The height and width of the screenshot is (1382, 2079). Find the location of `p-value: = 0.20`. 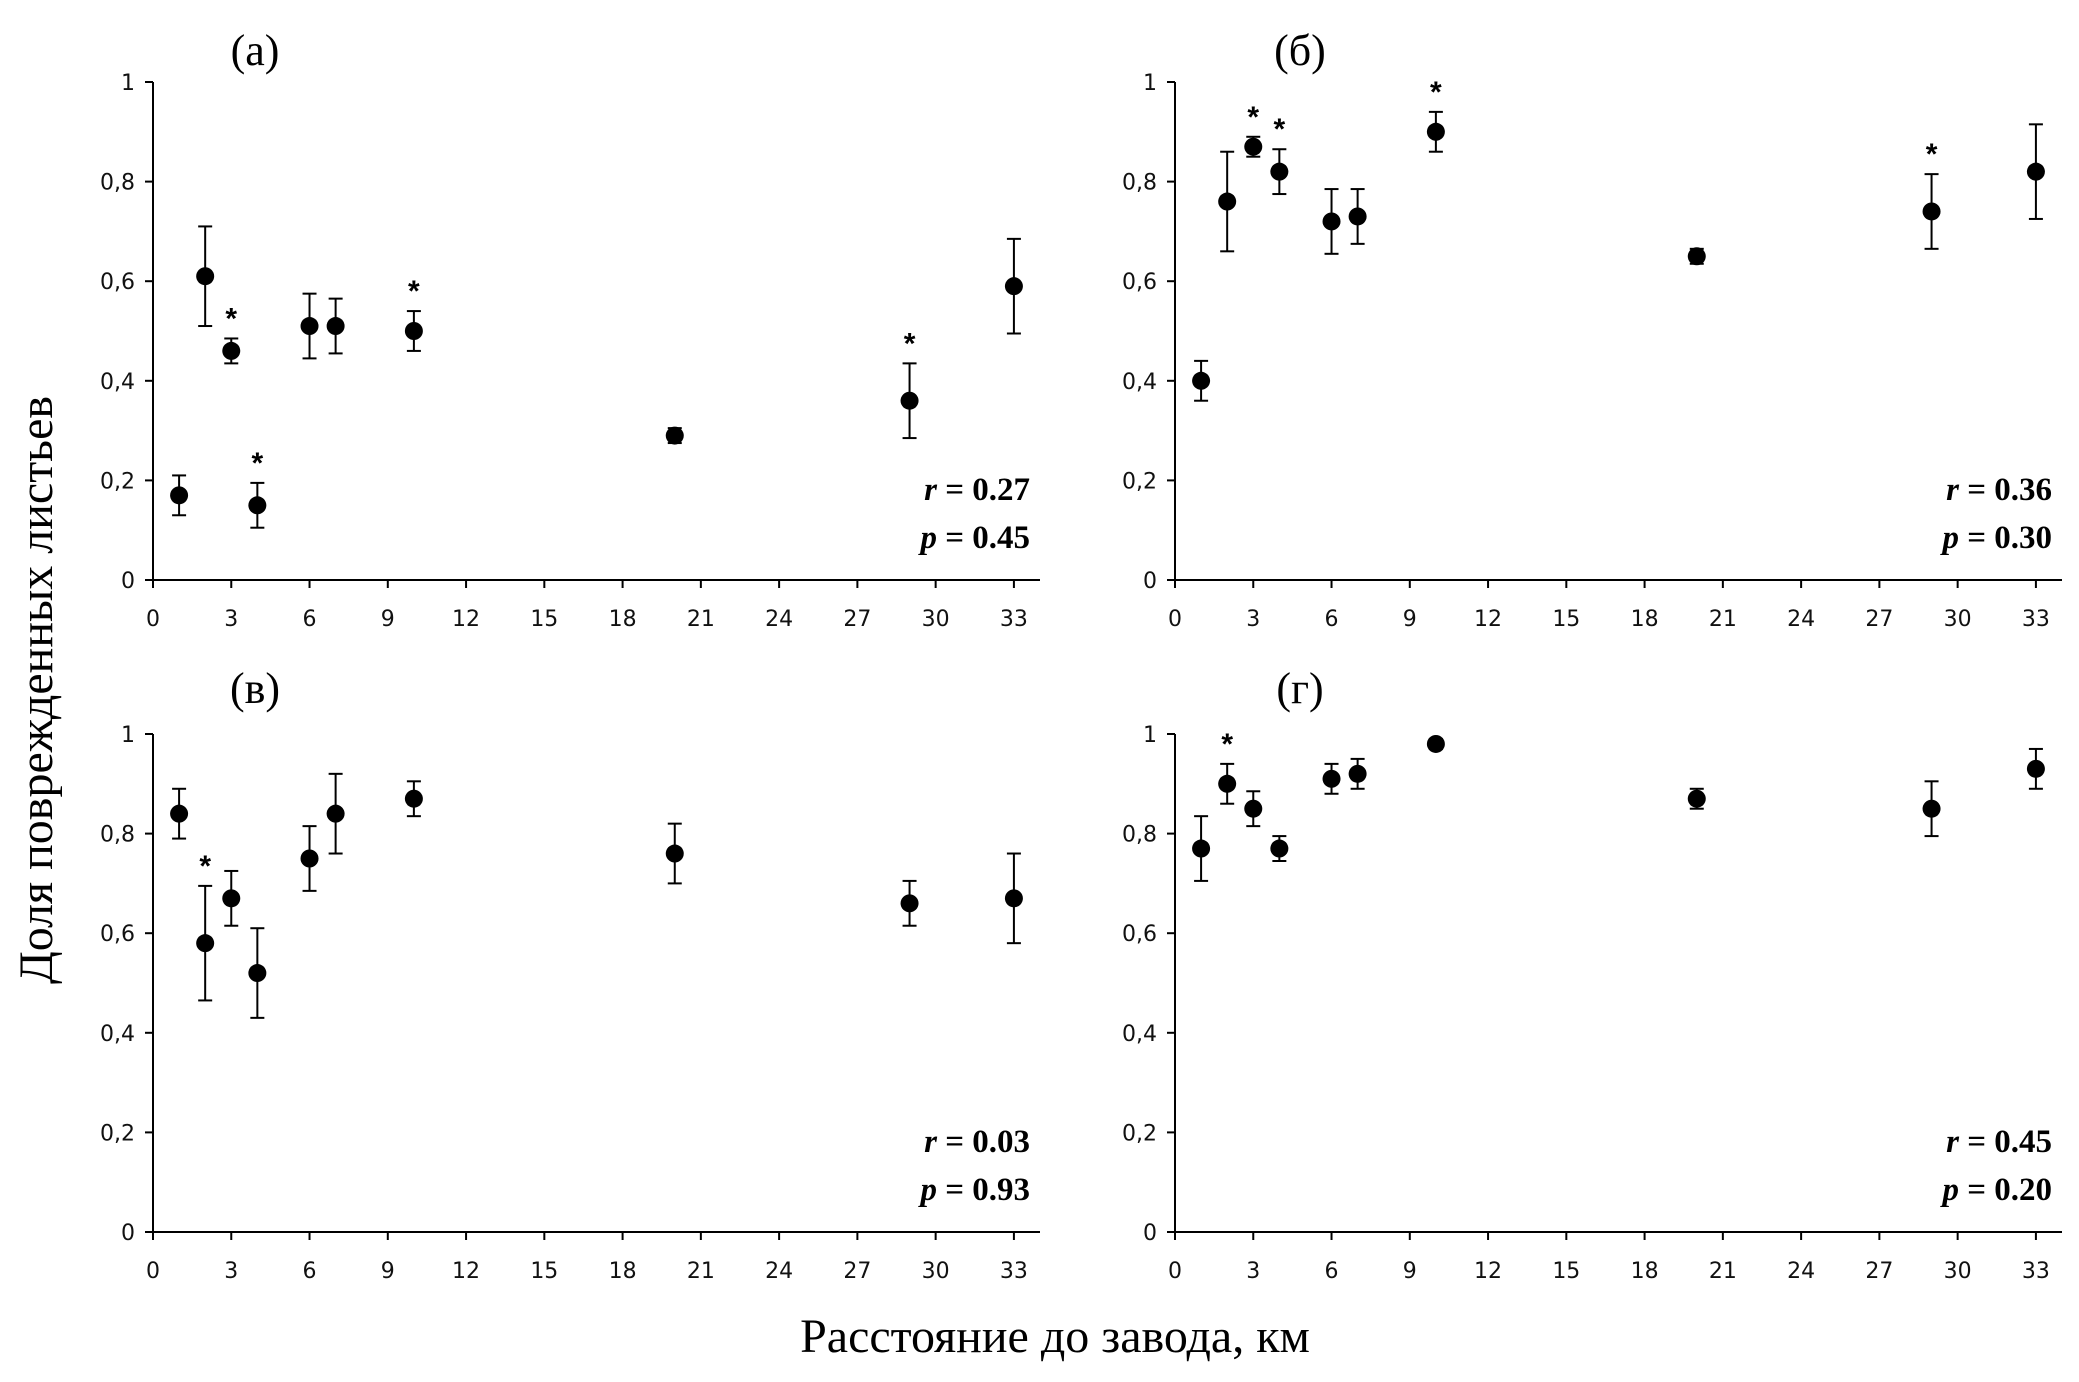

p-value: = 0.20 is located at coordinates (2005, 1190).